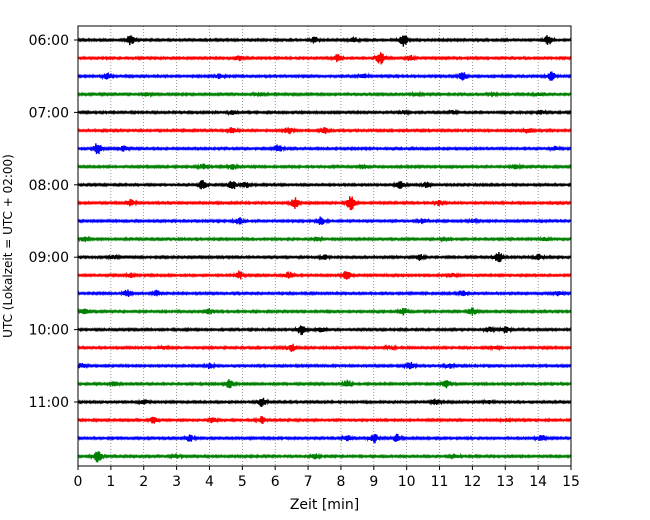 The image size is (650, 520). Describe the element at coordinates (340, 482) in the screenshot. I see `x-tick-label: 8` at that location.